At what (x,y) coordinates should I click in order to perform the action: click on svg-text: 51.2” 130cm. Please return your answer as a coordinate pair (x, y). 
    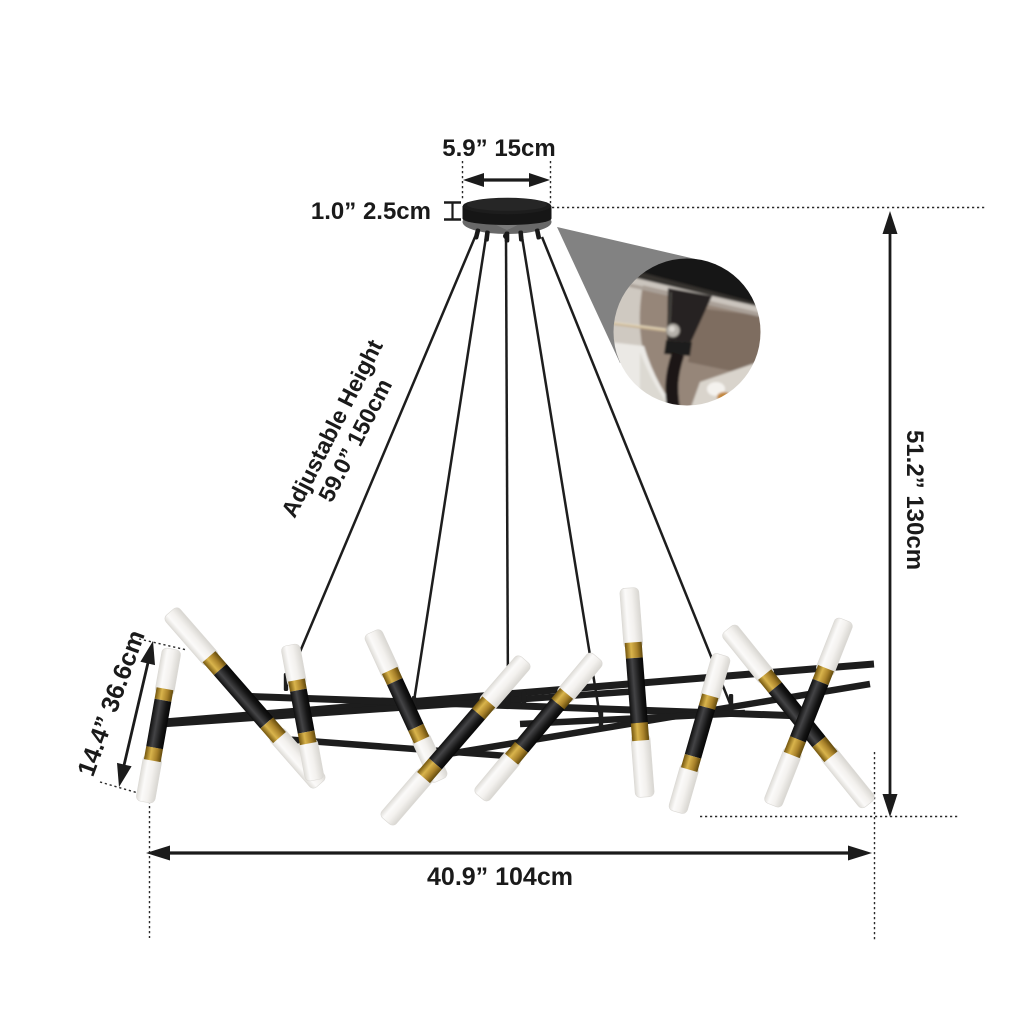
    Looking at the image, I should click on (914, 500).